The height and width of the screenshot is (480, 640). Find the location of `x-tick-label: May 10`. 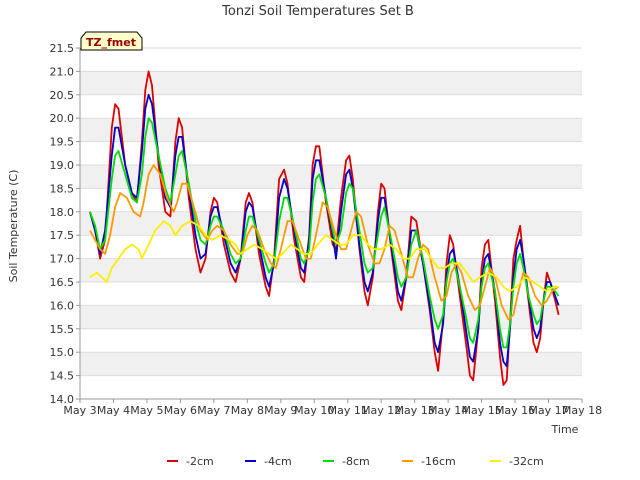

x-tick-label: May 10 is located at coordinates (314, 410).